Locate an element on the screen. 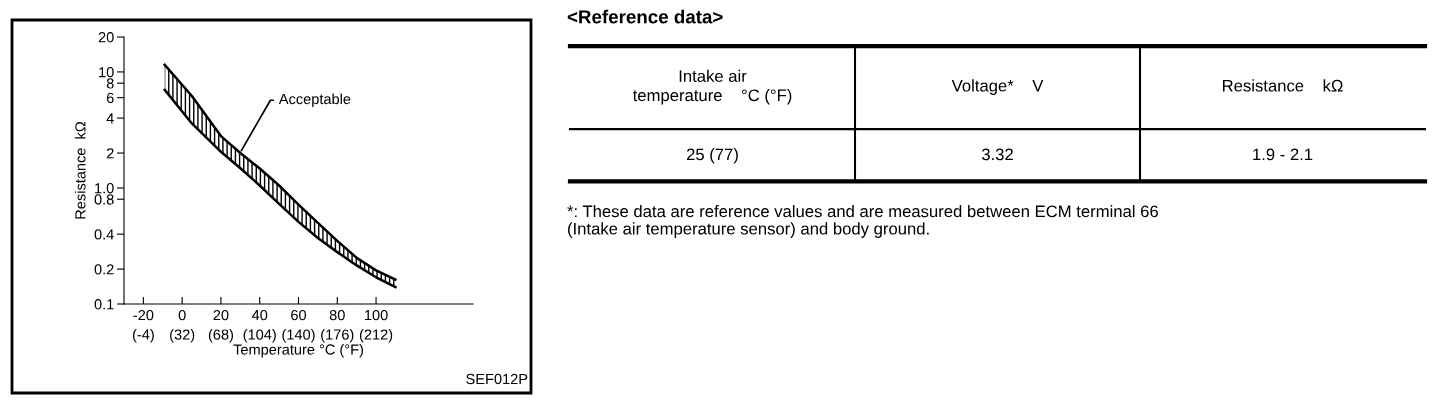 The width and height of the screenshot is (1456, 410). text: Intake air temperature °C (°F) is located at coordinates (712, 87).